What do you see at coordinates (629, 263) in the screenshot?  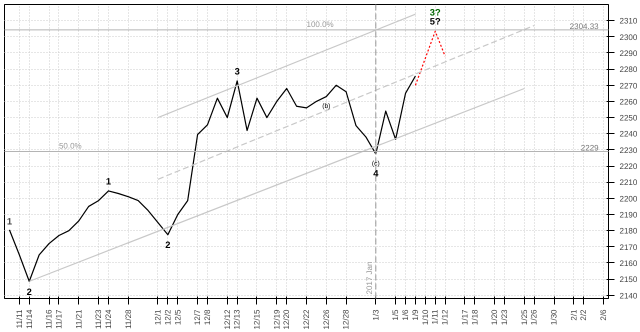 I see `y-tick-label: 2160` at bounding box center [629, 263].